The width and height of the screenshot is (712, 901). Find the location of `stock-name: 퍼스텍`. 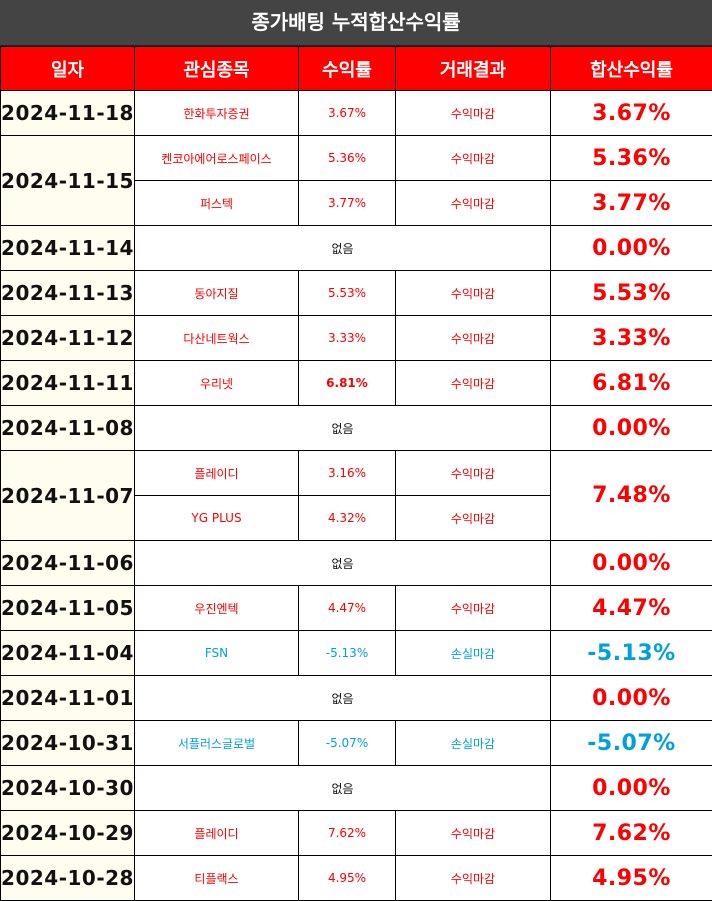

stock-name: 퍼스텍 is located at coordinates (216, 203).